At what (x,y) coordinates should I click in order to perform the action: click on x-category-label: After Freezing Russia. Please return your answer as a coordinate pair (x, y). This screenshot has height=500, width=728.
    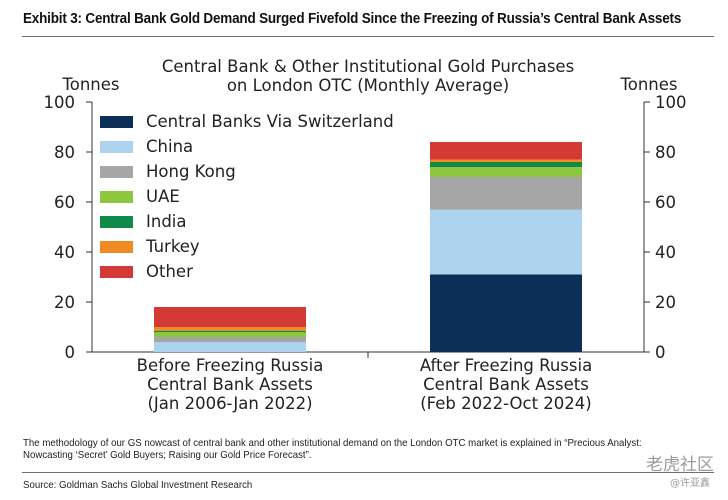
    Looking at the image, I should click on (506, 365).